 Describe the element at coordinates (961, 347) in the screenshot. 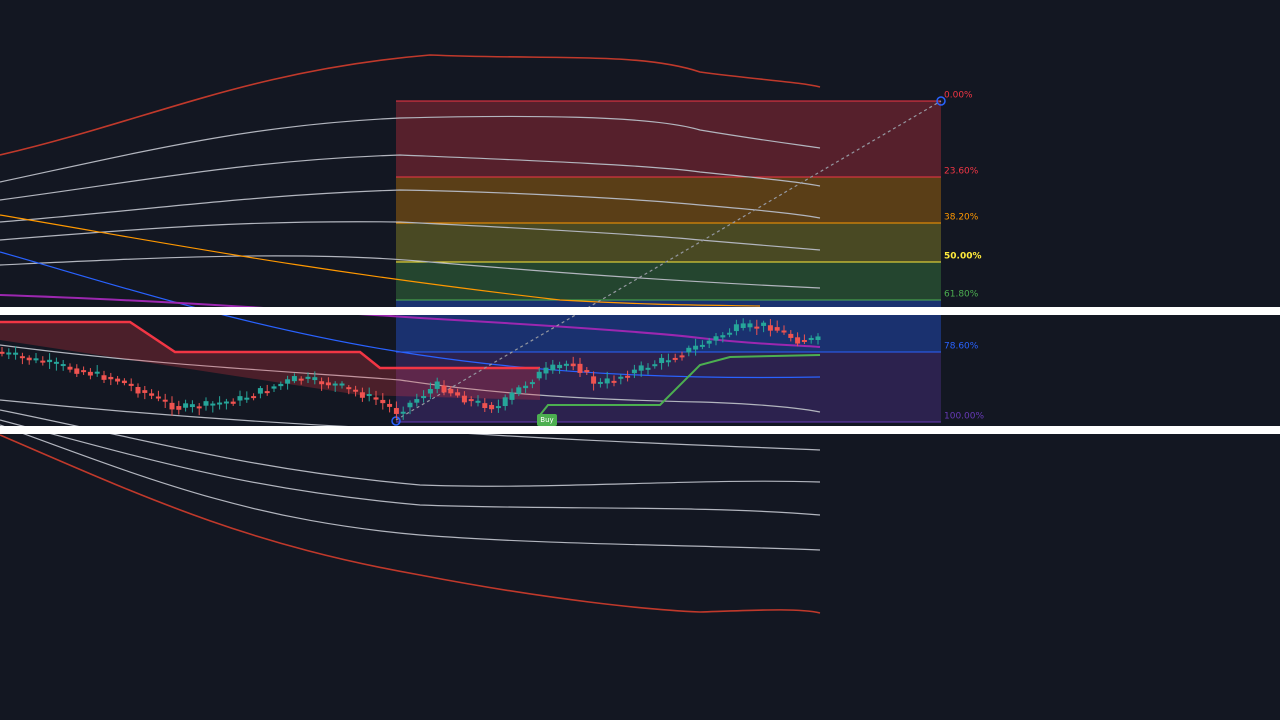

I see `fib-level-label: 78.60%` at that location.